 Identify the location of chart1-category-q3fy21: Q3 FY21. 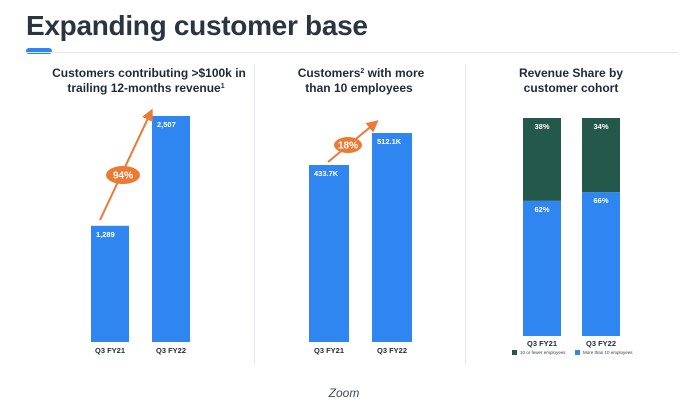
(110, 350).